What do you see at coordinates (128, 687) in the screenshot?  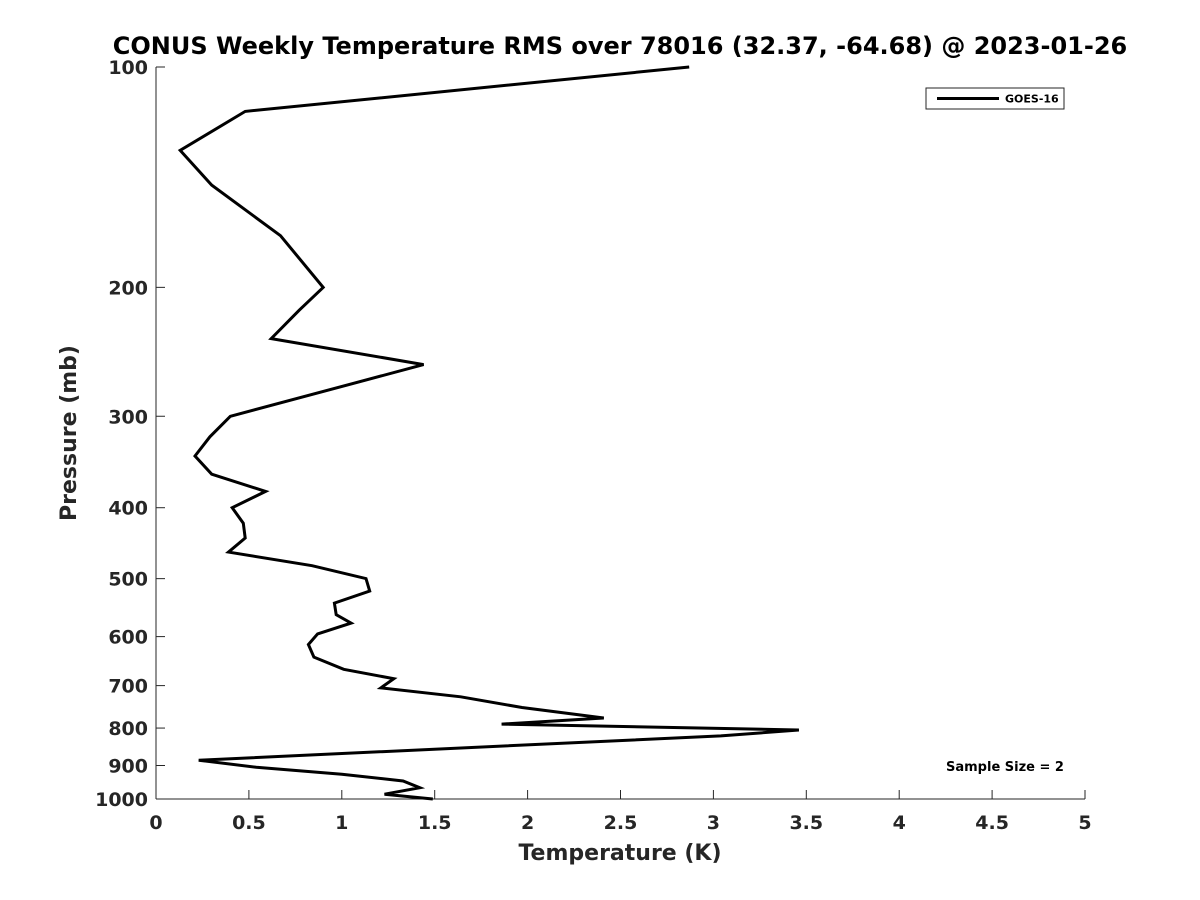 I see `y-tick-label: 700` at bounding box center [128, 687].